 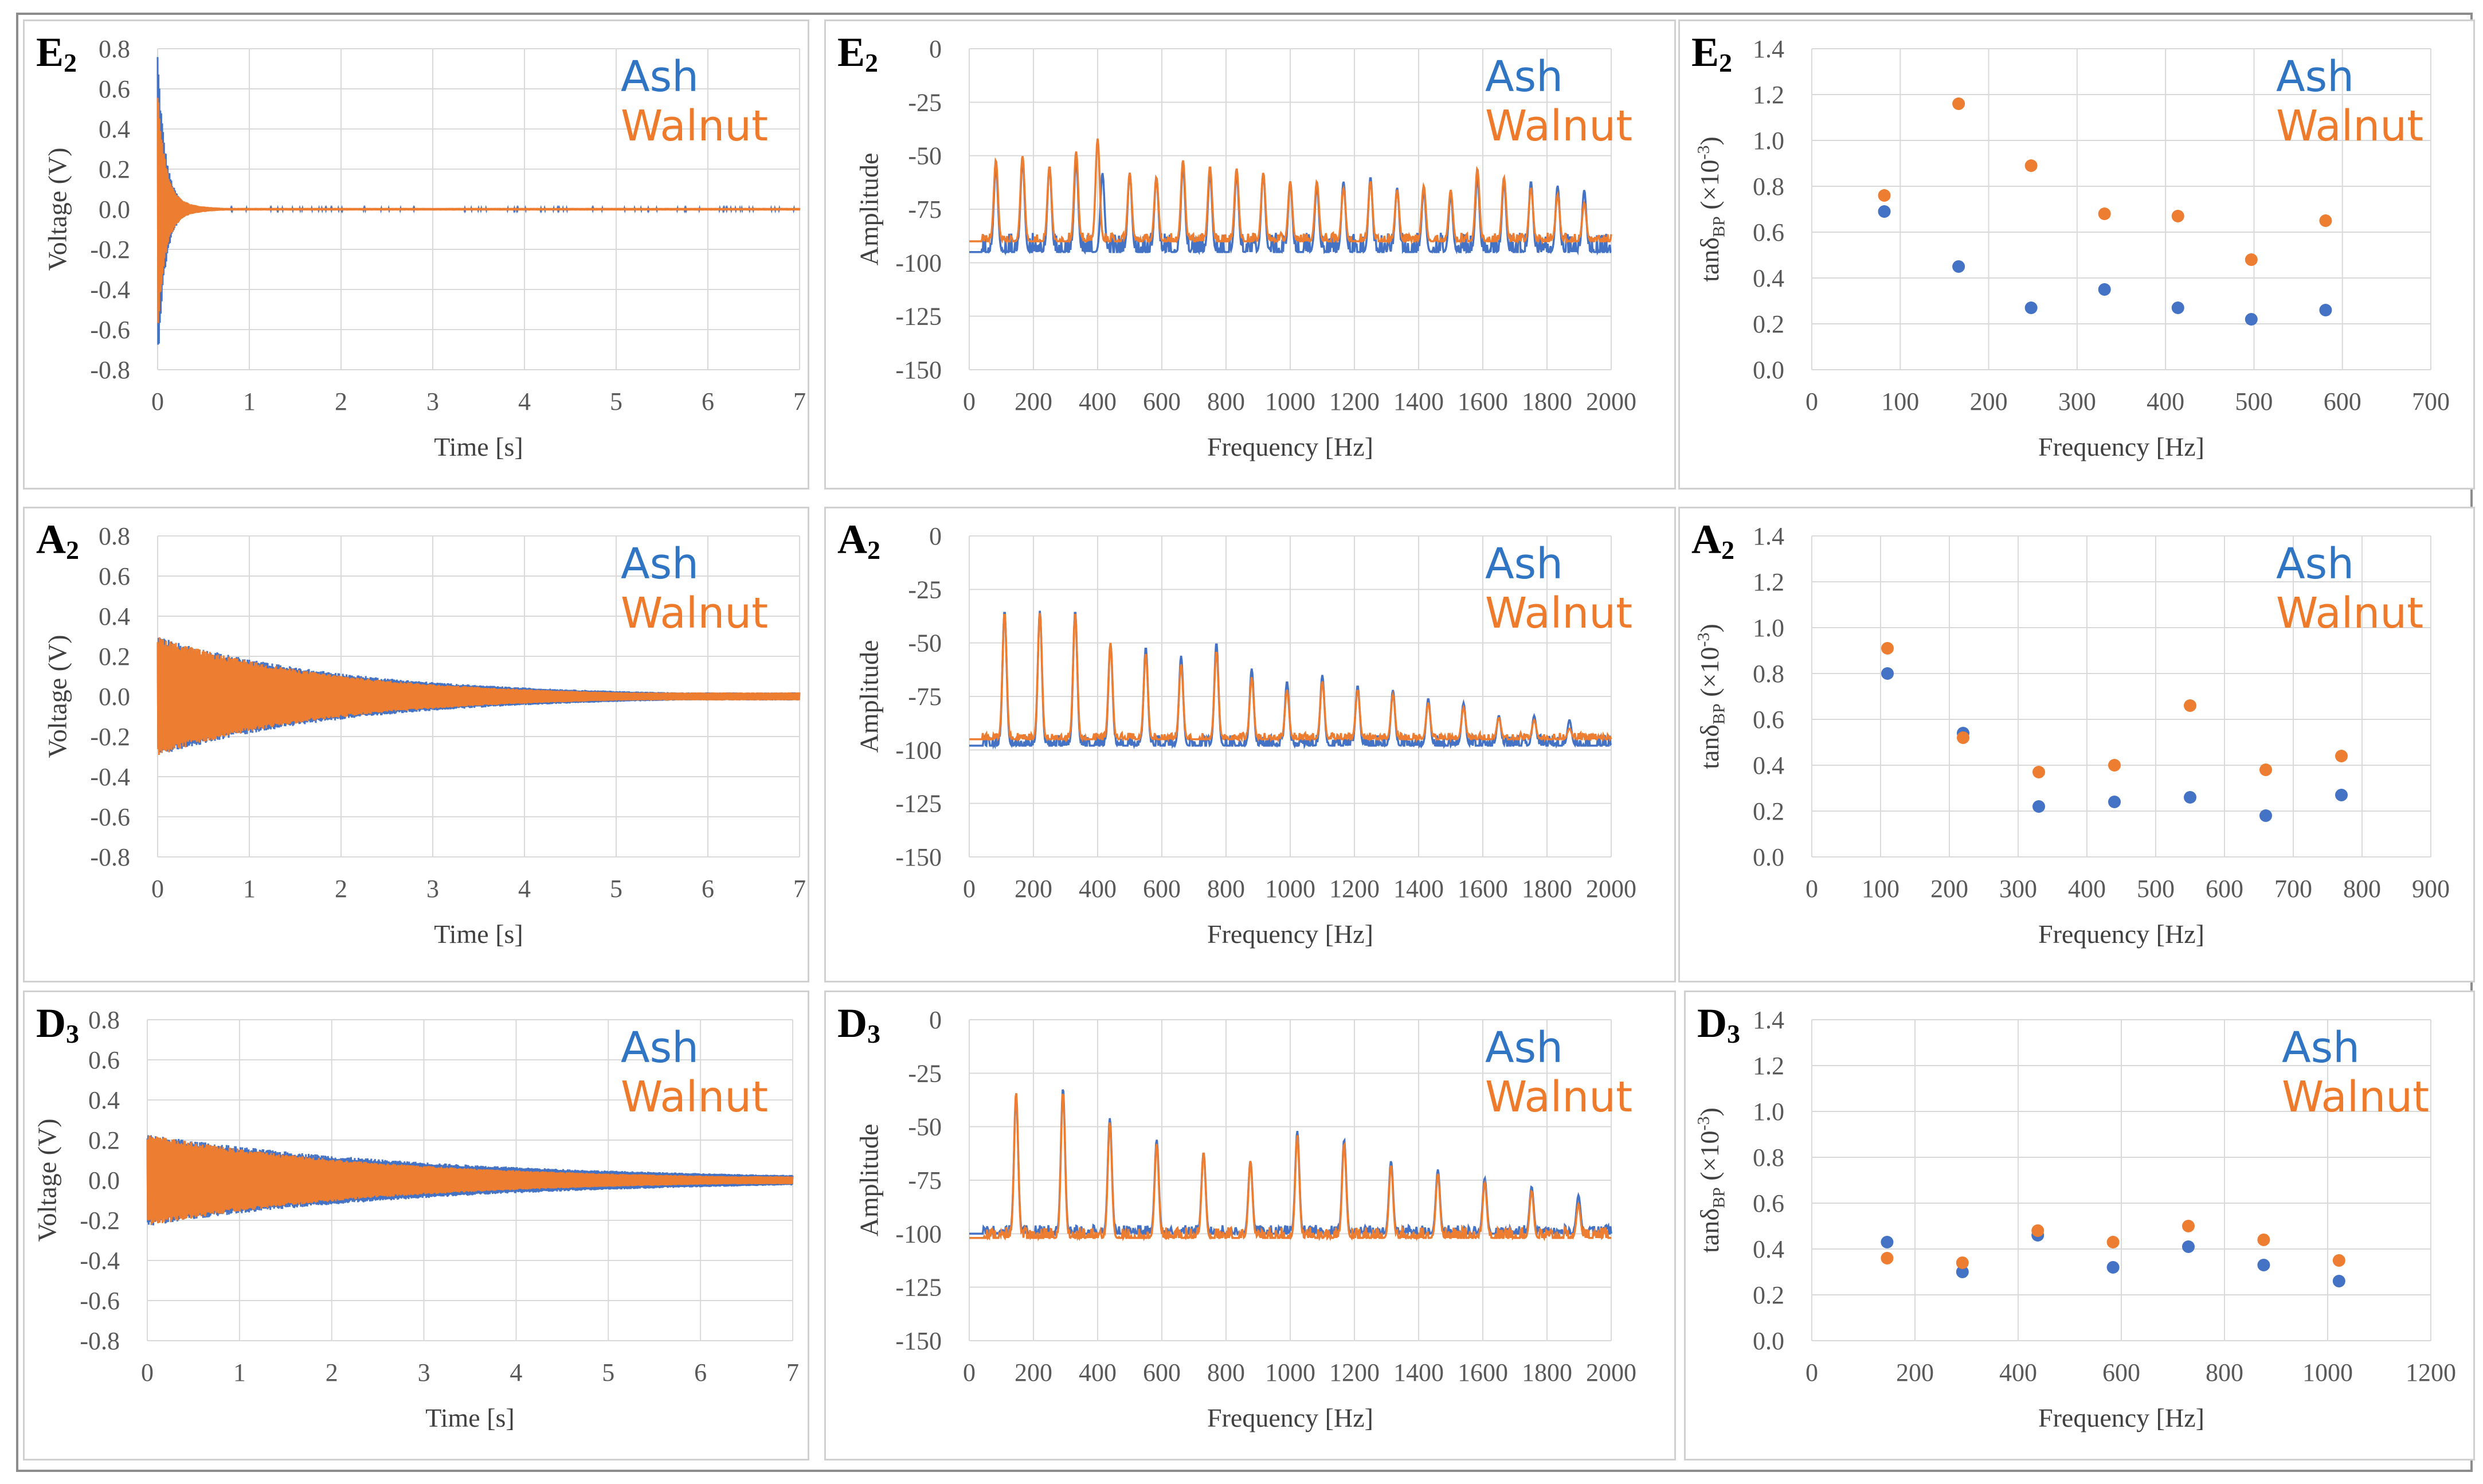 I want to click on x-tick-label: 500, so click(x=2254, y=401).